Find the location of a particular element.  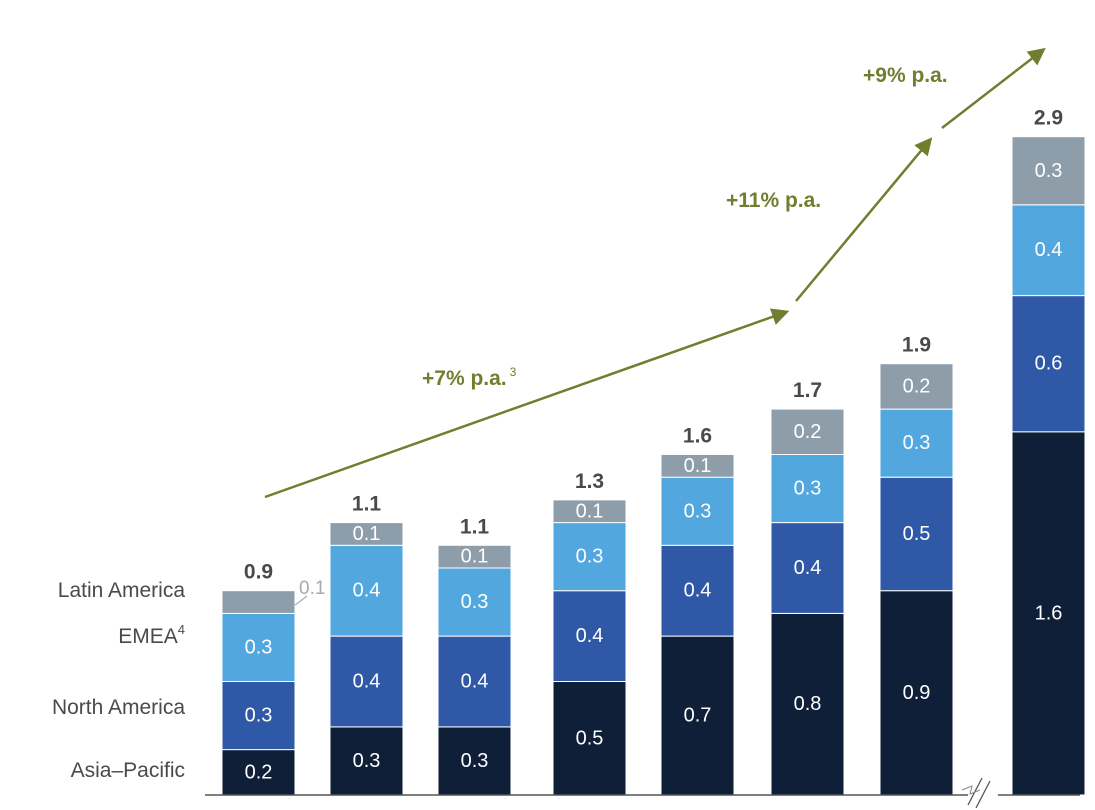

bar-stack: 0.3 0.4 0.4 0.1 1.1 is located at coordinates (366, 644).